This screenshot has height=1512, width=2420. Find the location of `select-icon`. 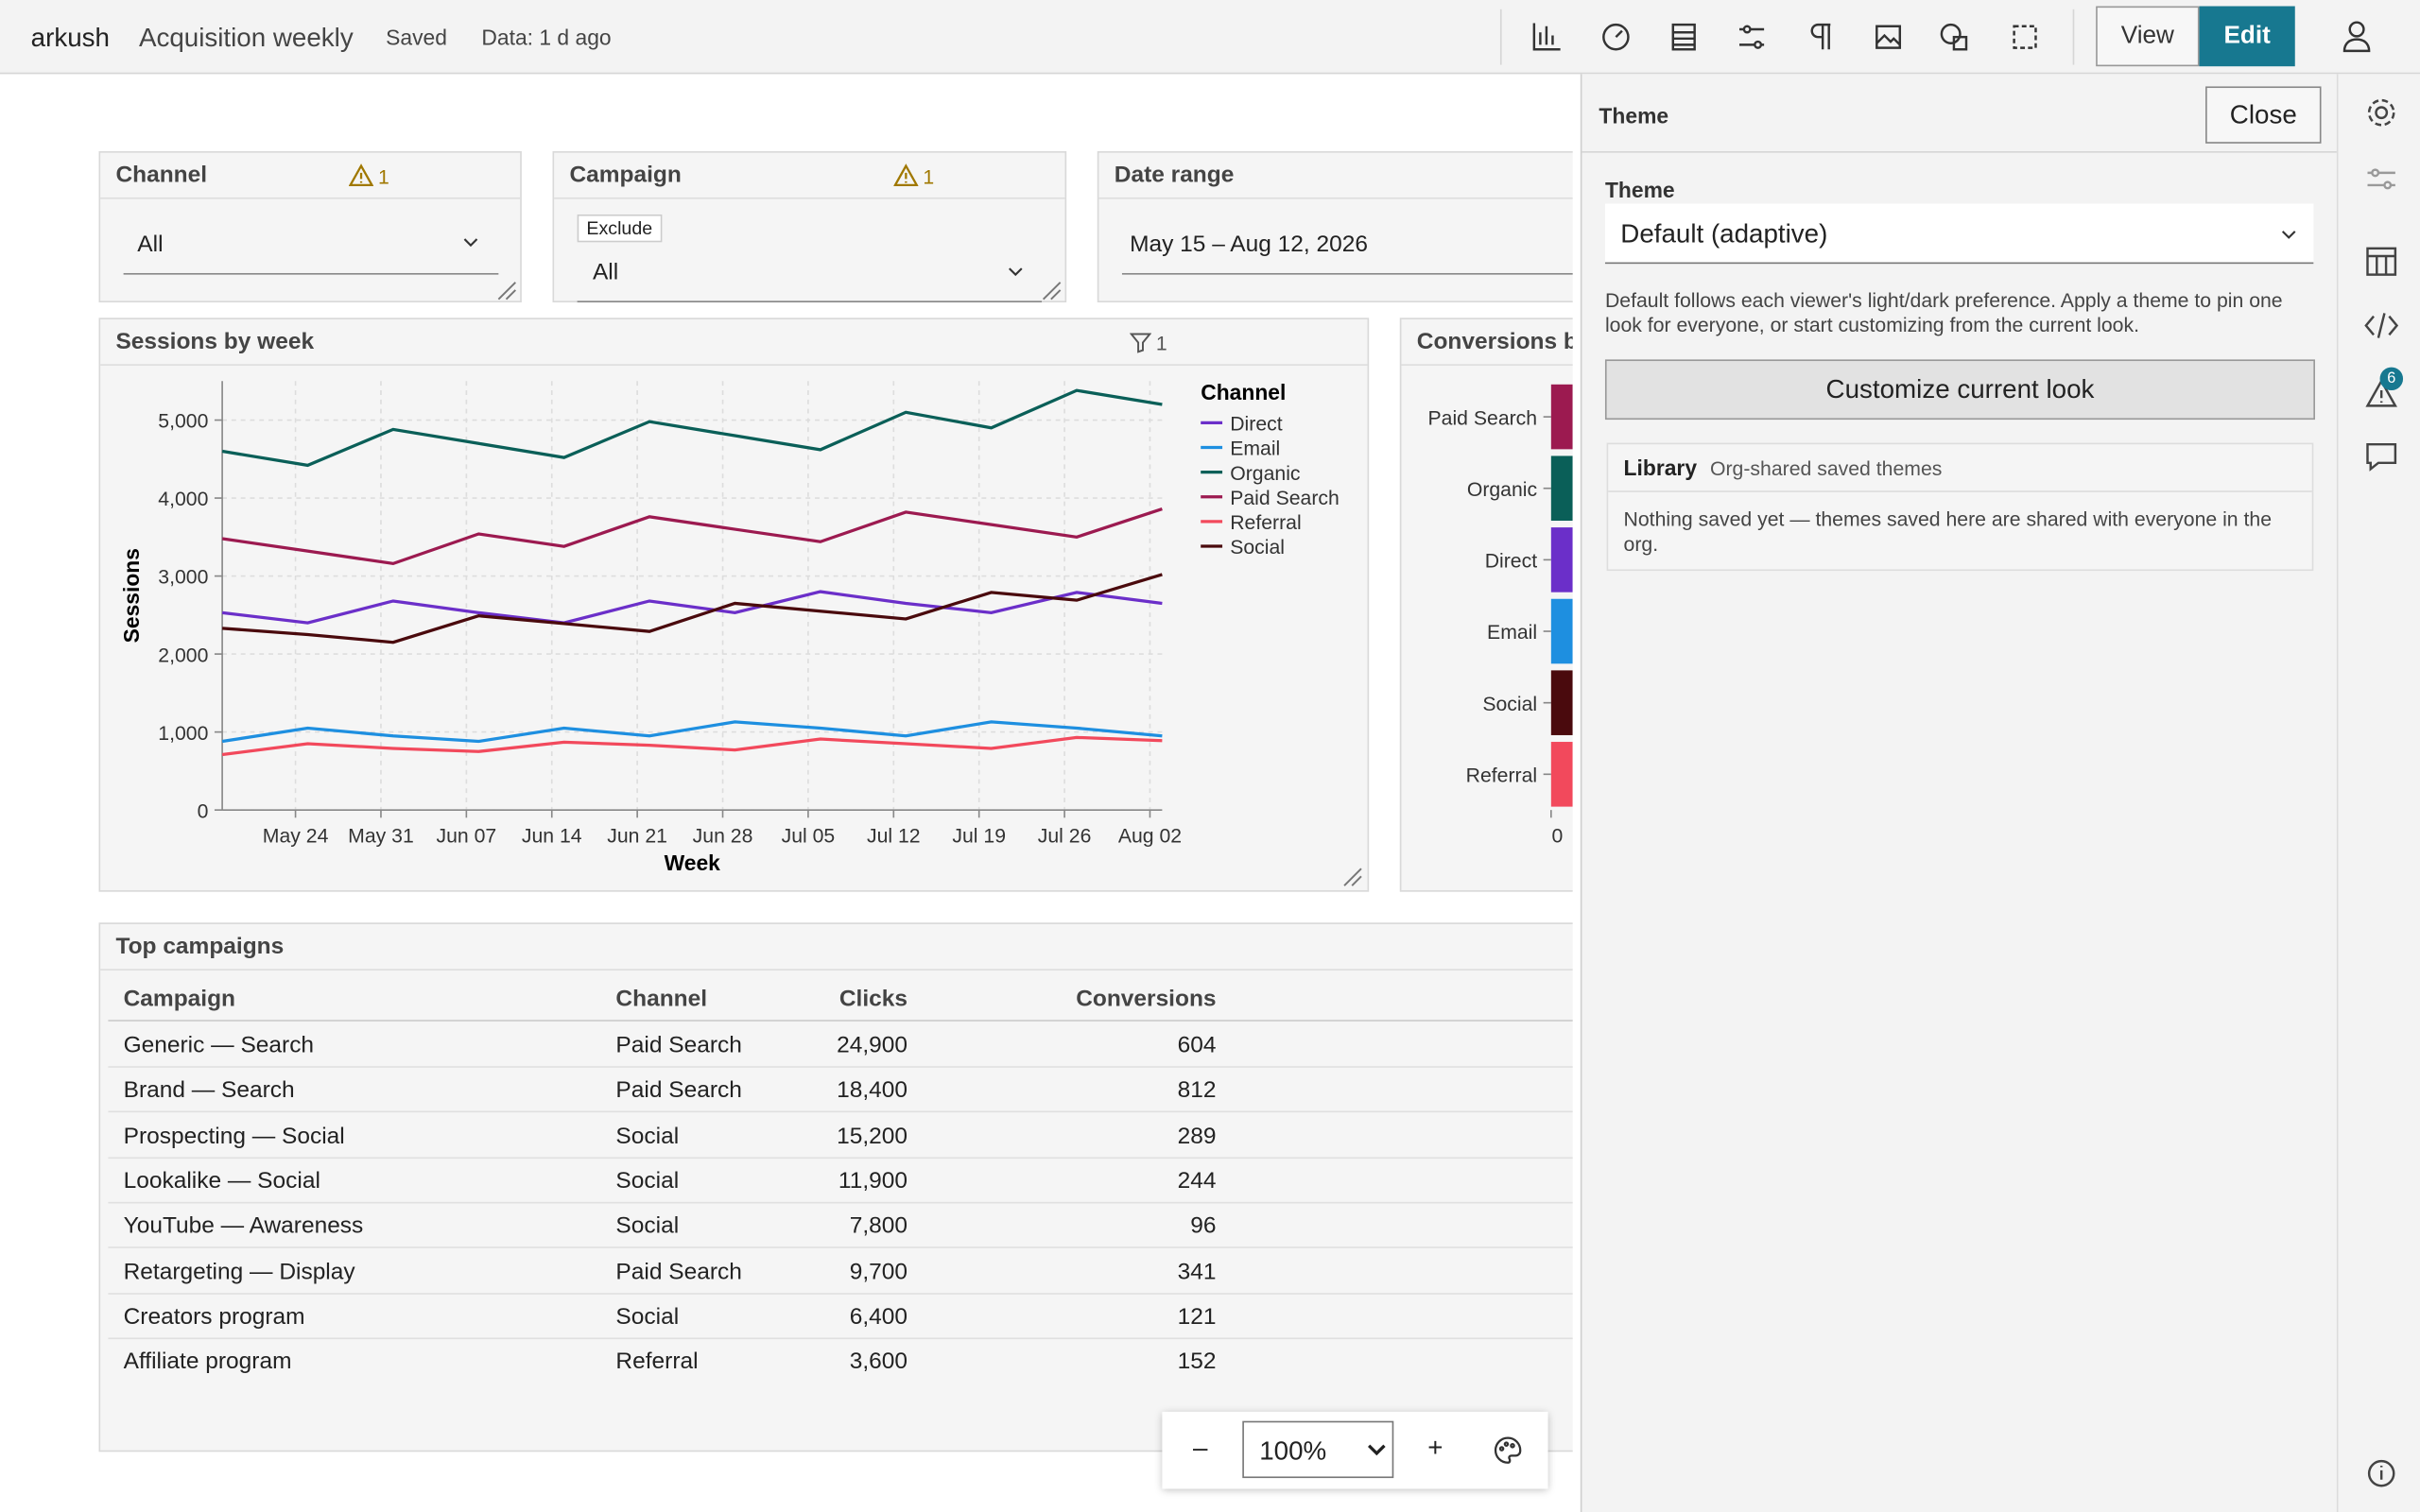

select-icon is located at coordinates (2025, 37).